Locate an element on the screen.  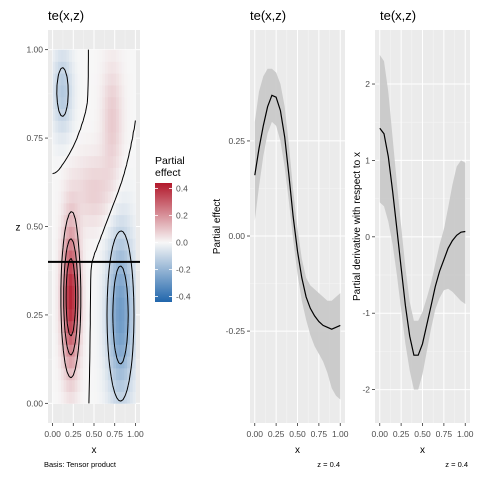
x-axis-label: x is located at coordinates (422, 450).